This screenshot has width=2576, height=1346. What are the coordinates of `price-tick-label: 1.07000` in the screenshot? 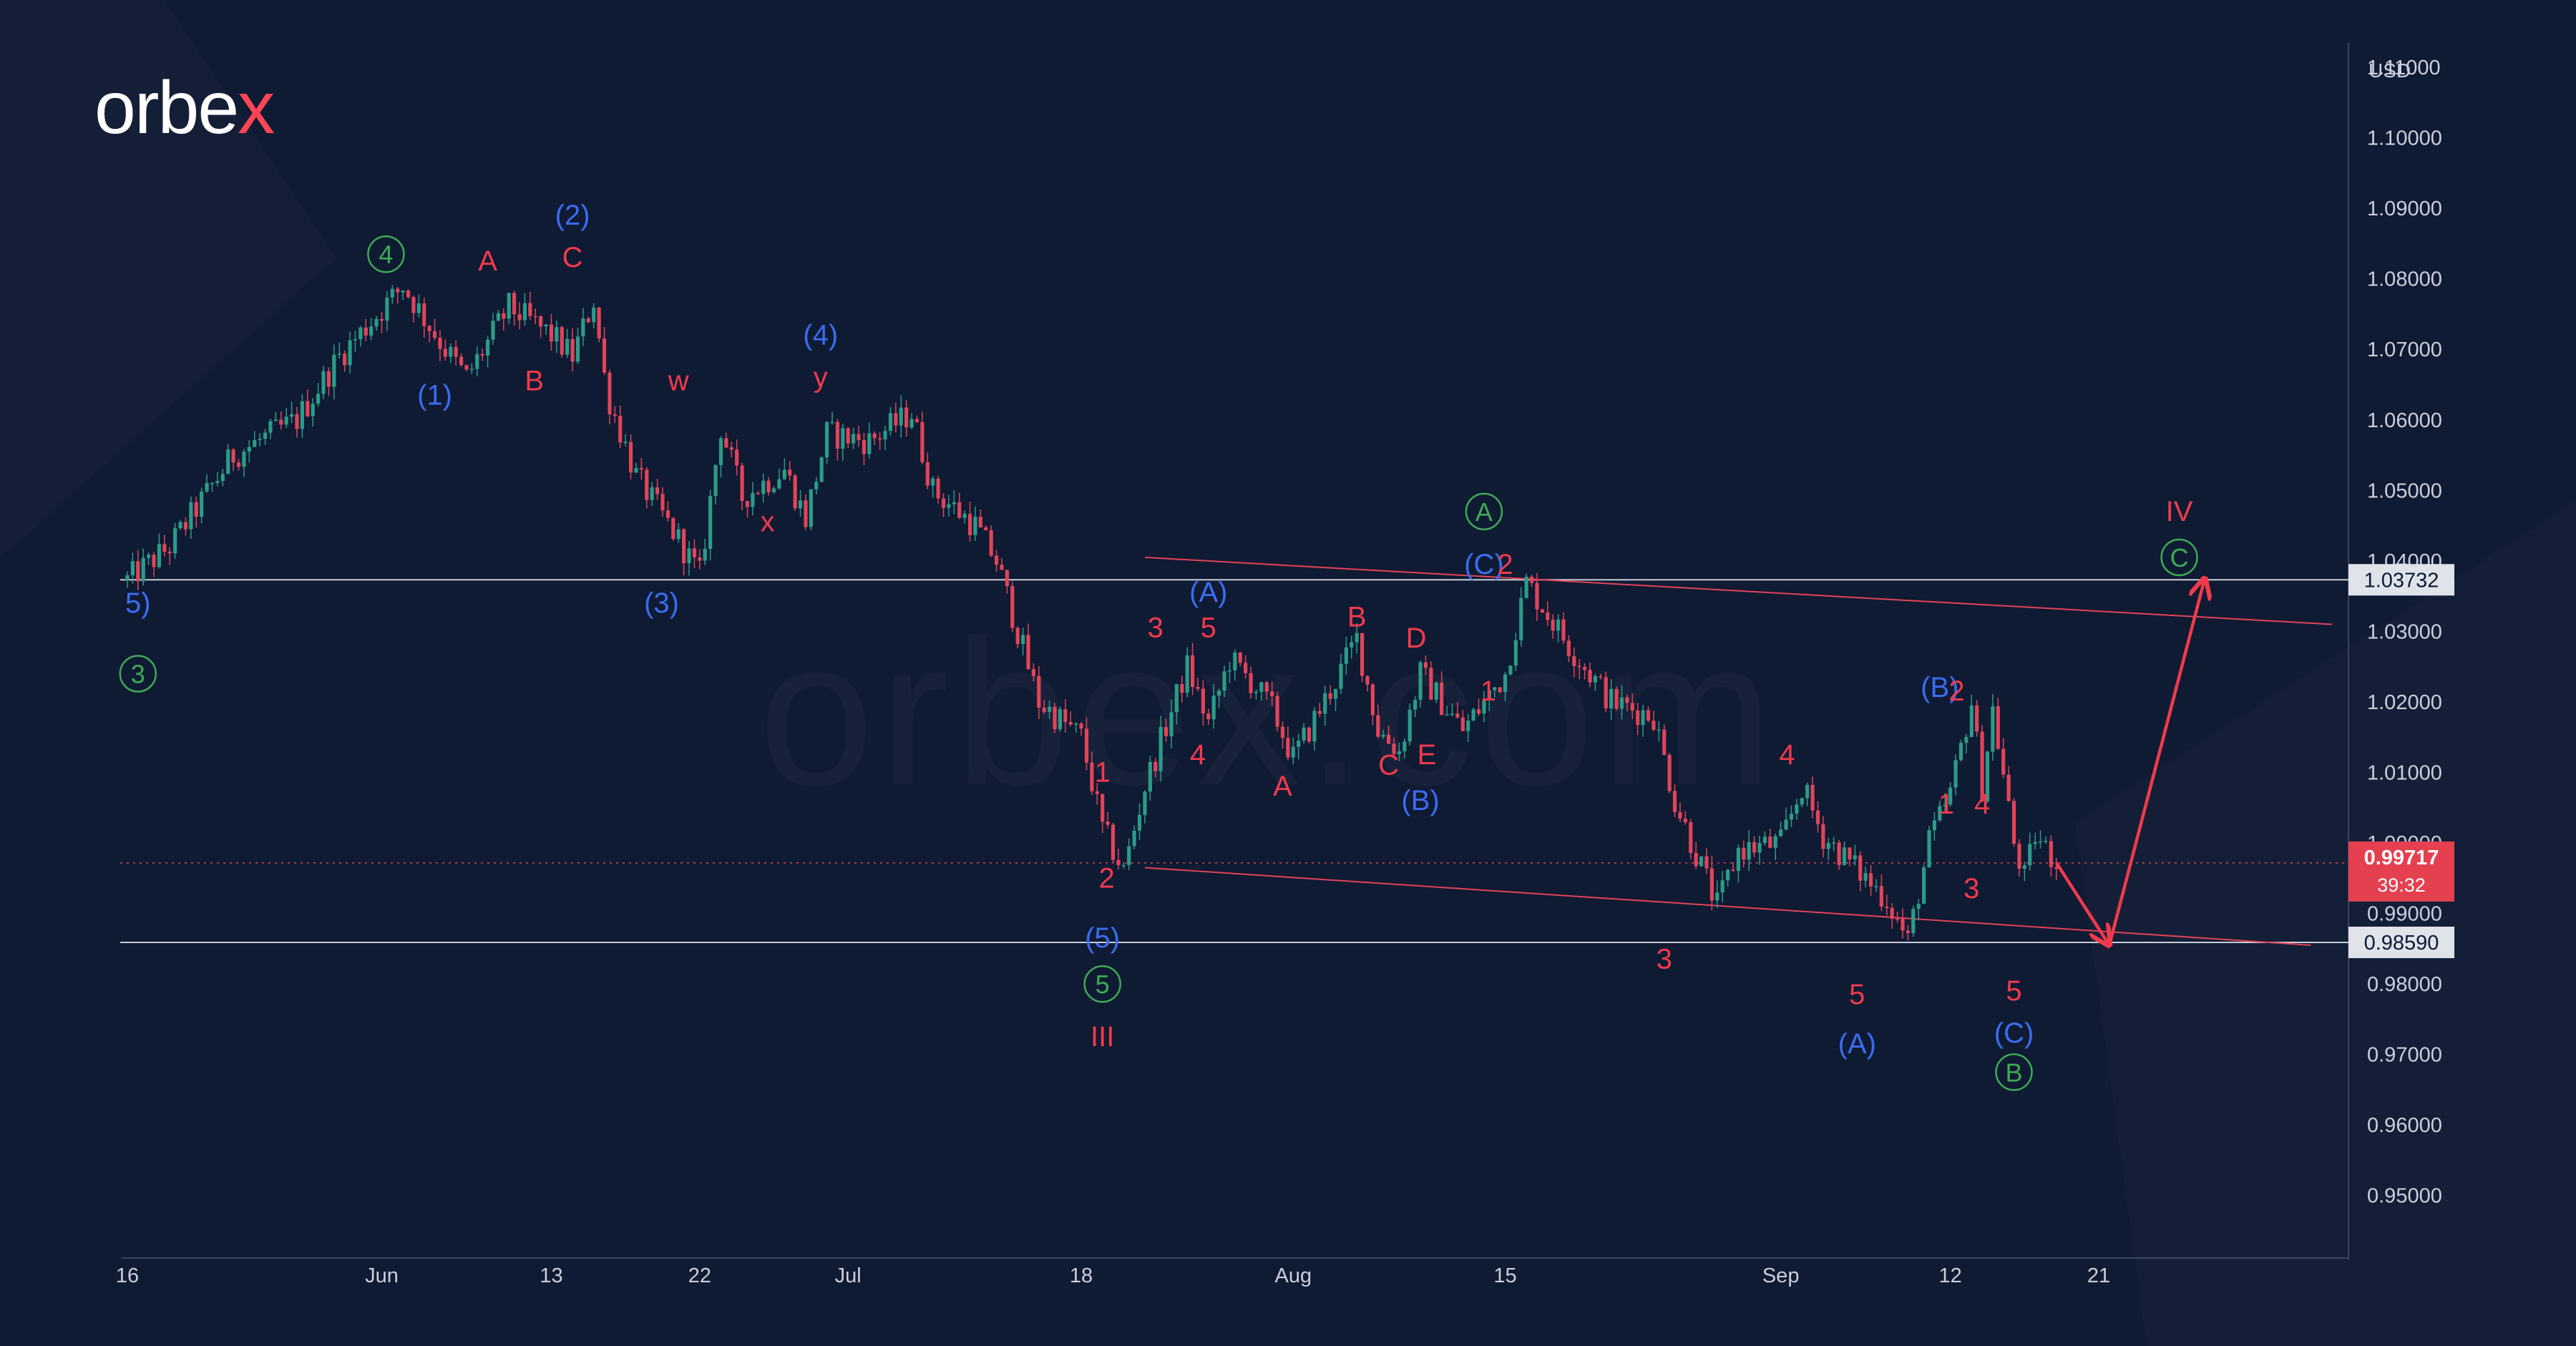 It's located at (2404, 349).